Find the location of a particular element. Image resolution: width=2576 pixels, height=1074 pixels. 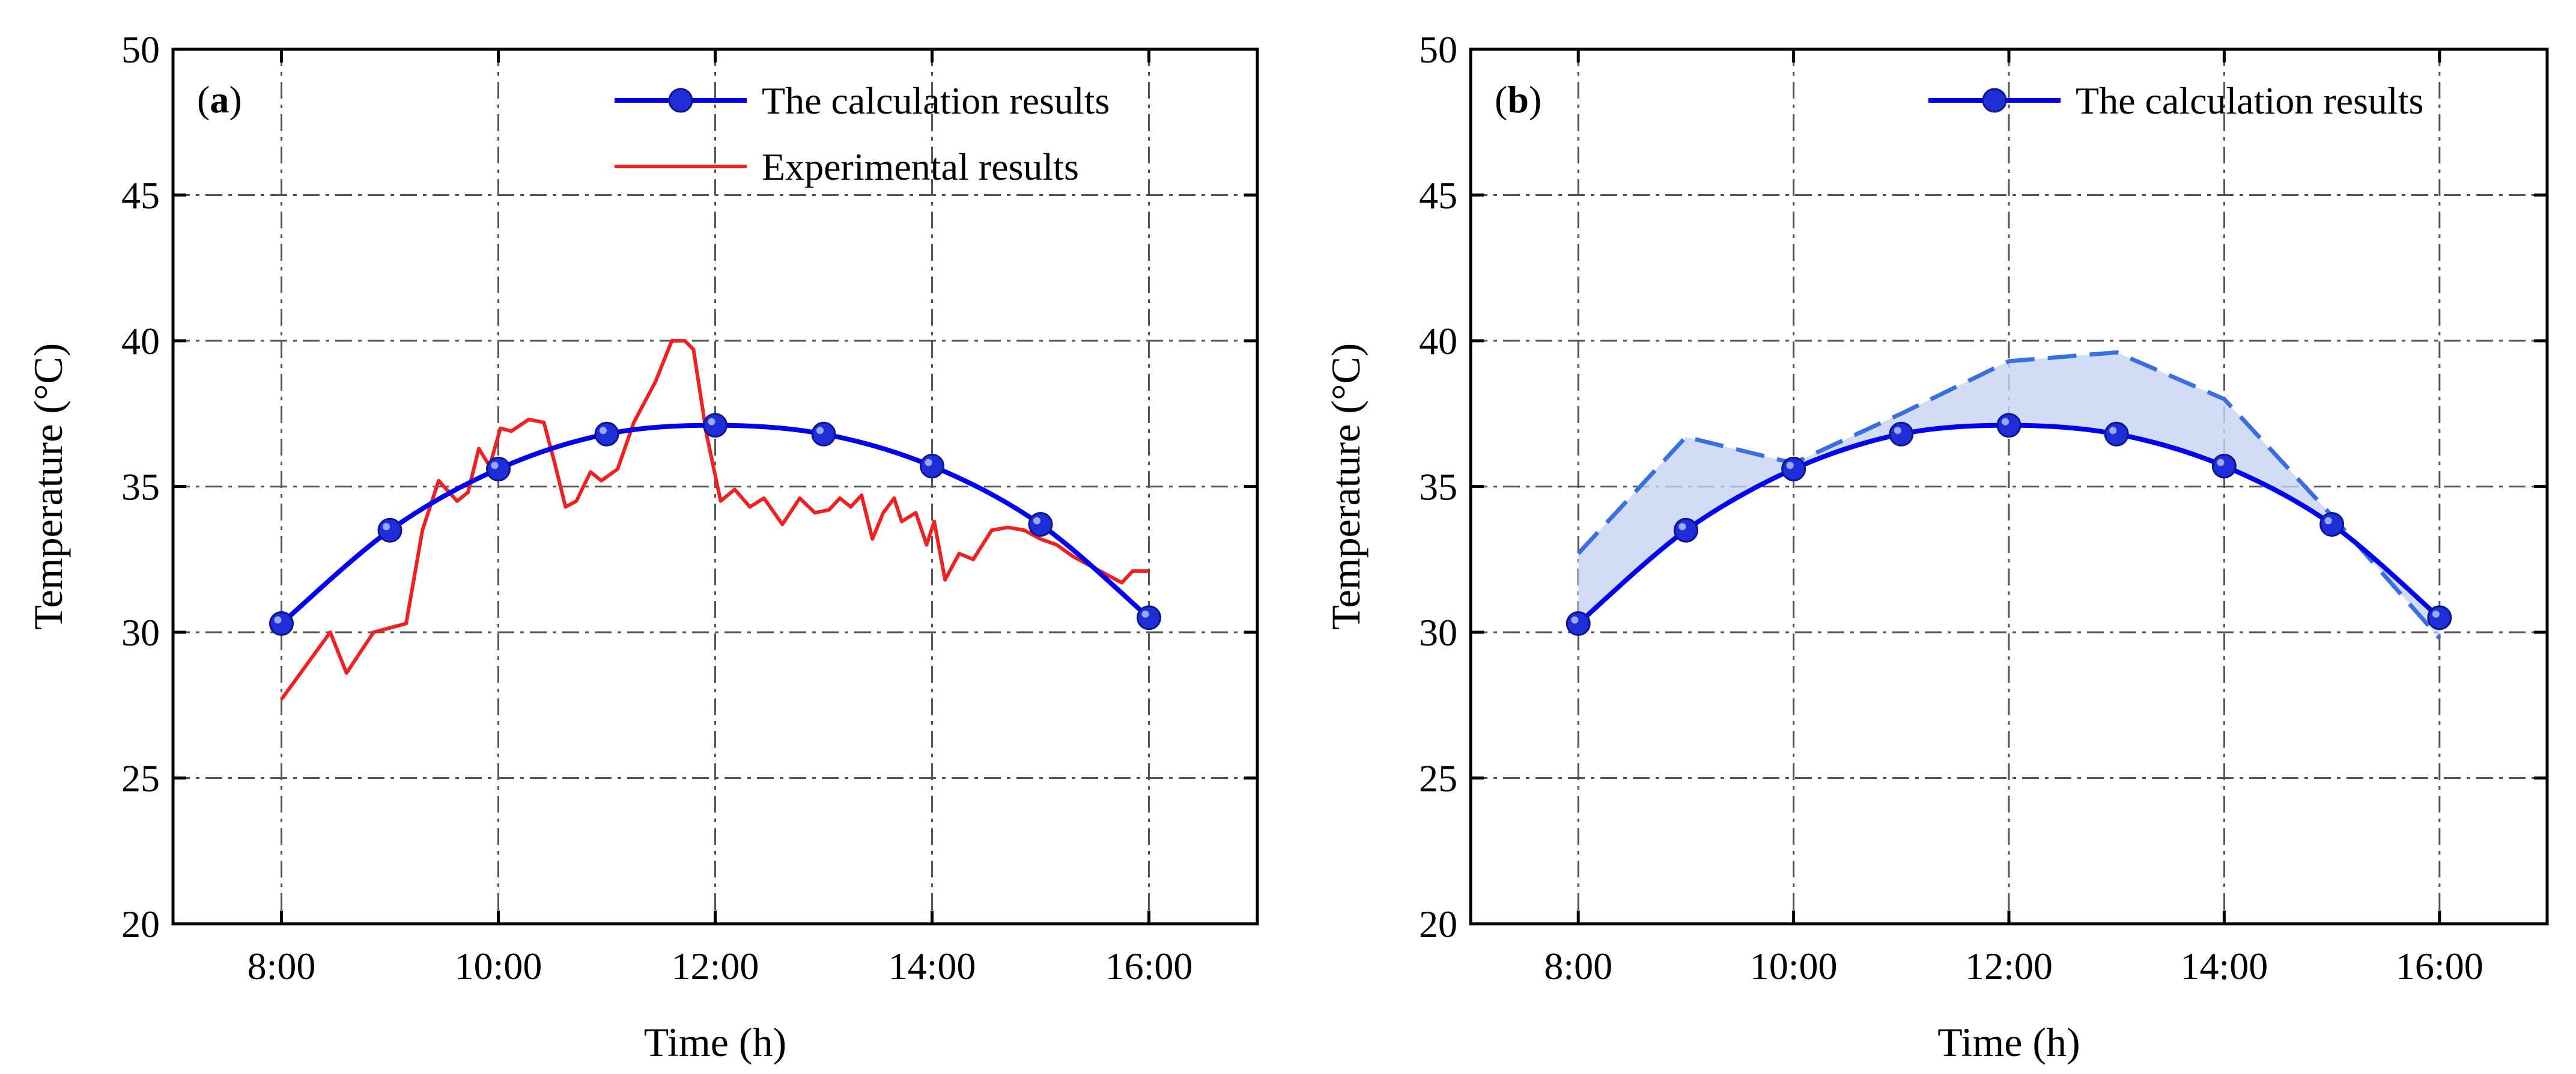

x-tick-labels-a: 8:00 10:00 12:00 14:00 16:00 is located at coordinates (720, 966).